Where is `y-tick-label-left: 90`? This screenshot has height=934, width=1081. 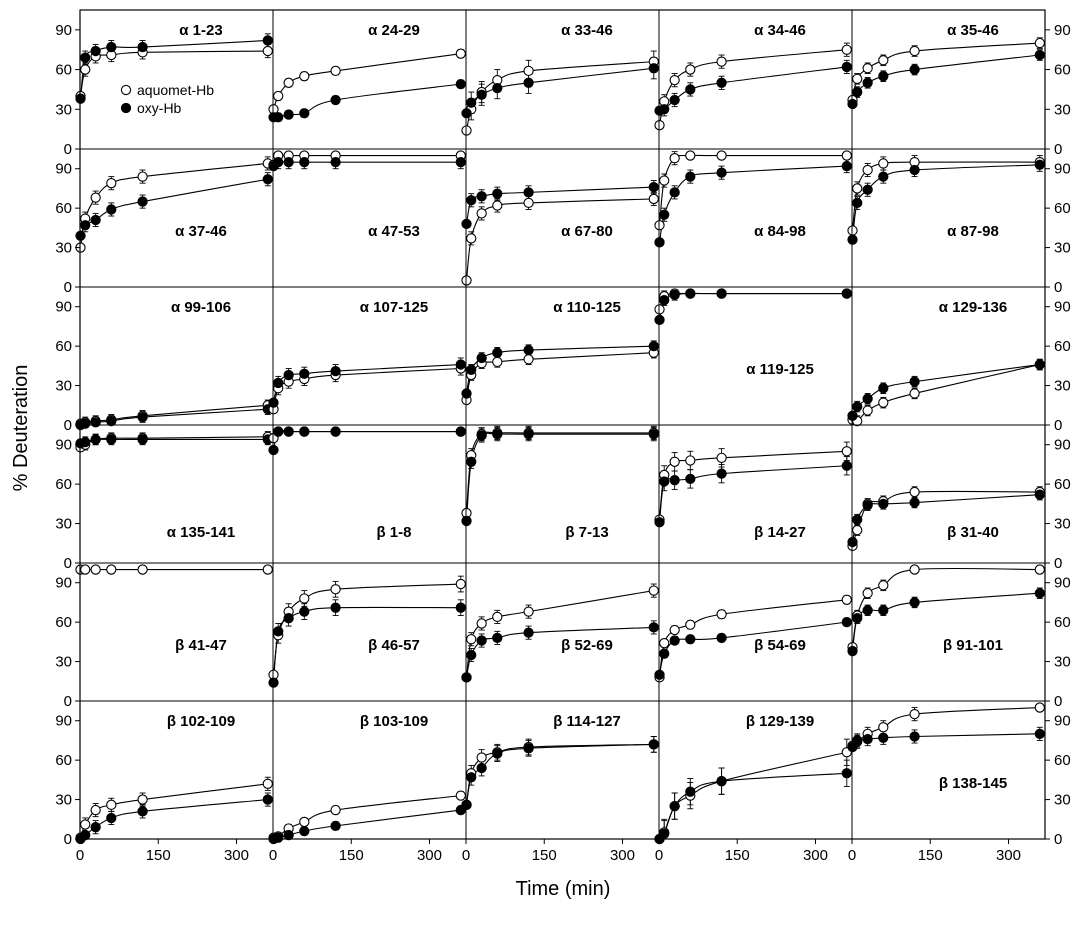 y-tick-label-left: 90 is located at coordinates (63, 169).